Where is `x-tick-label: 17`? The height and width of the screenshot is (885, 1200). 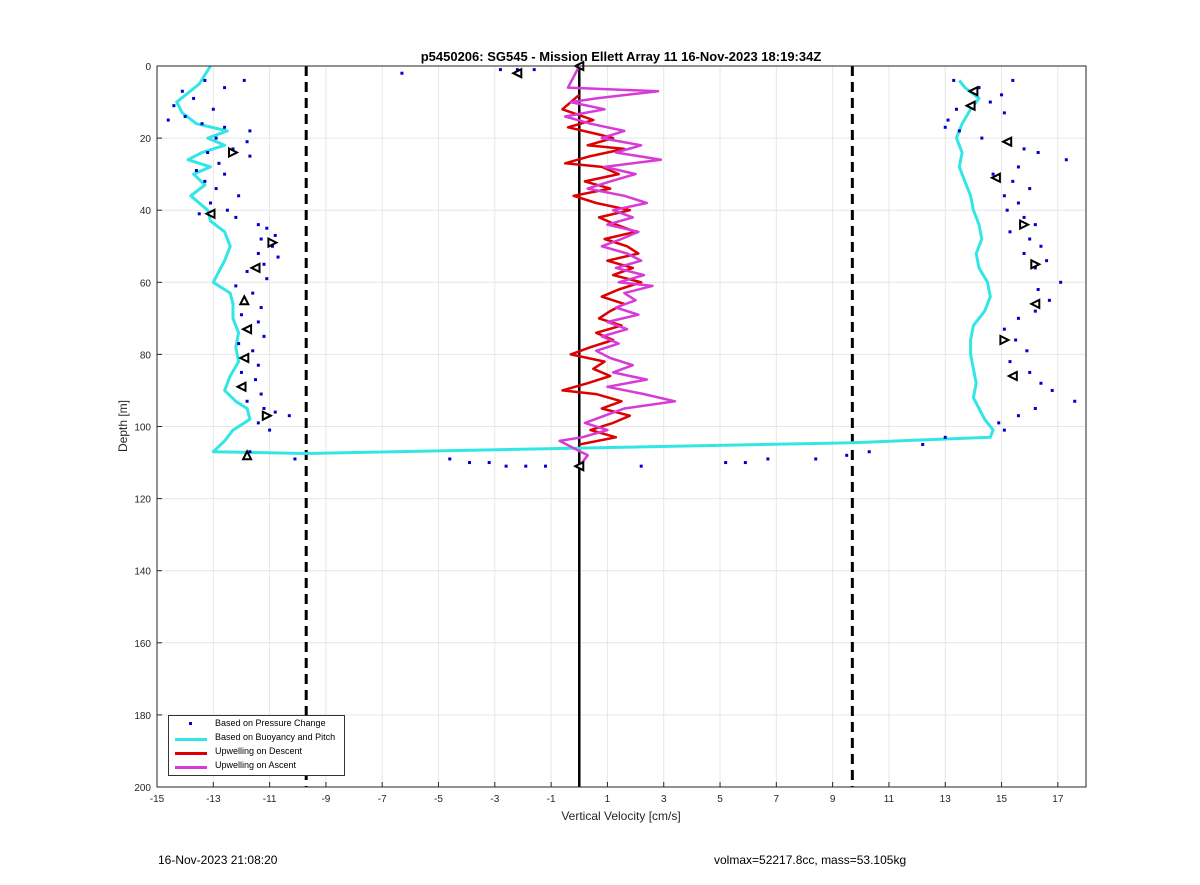 x-tick-label: 17 is located at coordinates (1058, 799).